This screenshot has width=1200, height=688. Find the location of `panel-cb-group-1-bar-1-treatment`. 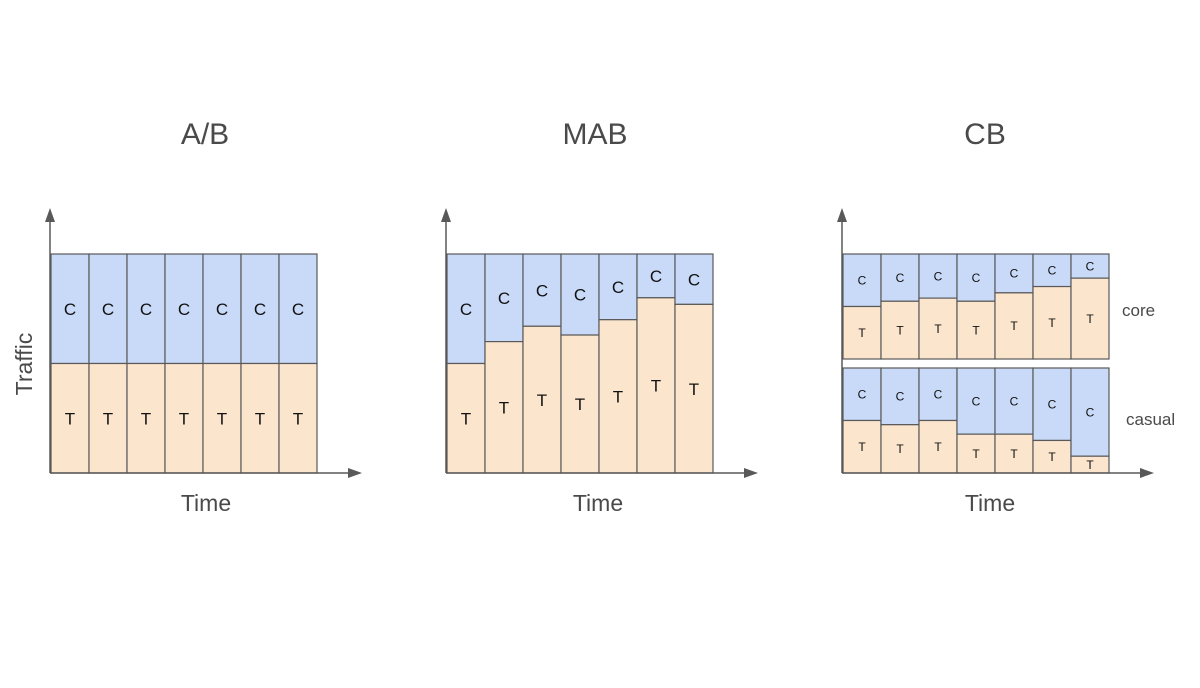

panel-cb-group-1-bar-1-treatment is located at coordinates (900, 449).